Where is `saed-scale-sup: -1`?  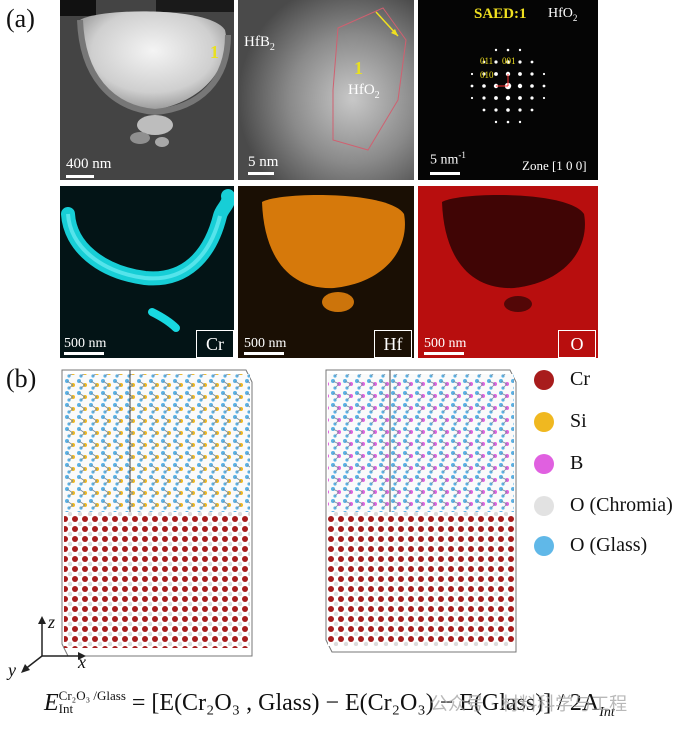 saed-scale-sup: -1 is located at coordinates (462, 155).